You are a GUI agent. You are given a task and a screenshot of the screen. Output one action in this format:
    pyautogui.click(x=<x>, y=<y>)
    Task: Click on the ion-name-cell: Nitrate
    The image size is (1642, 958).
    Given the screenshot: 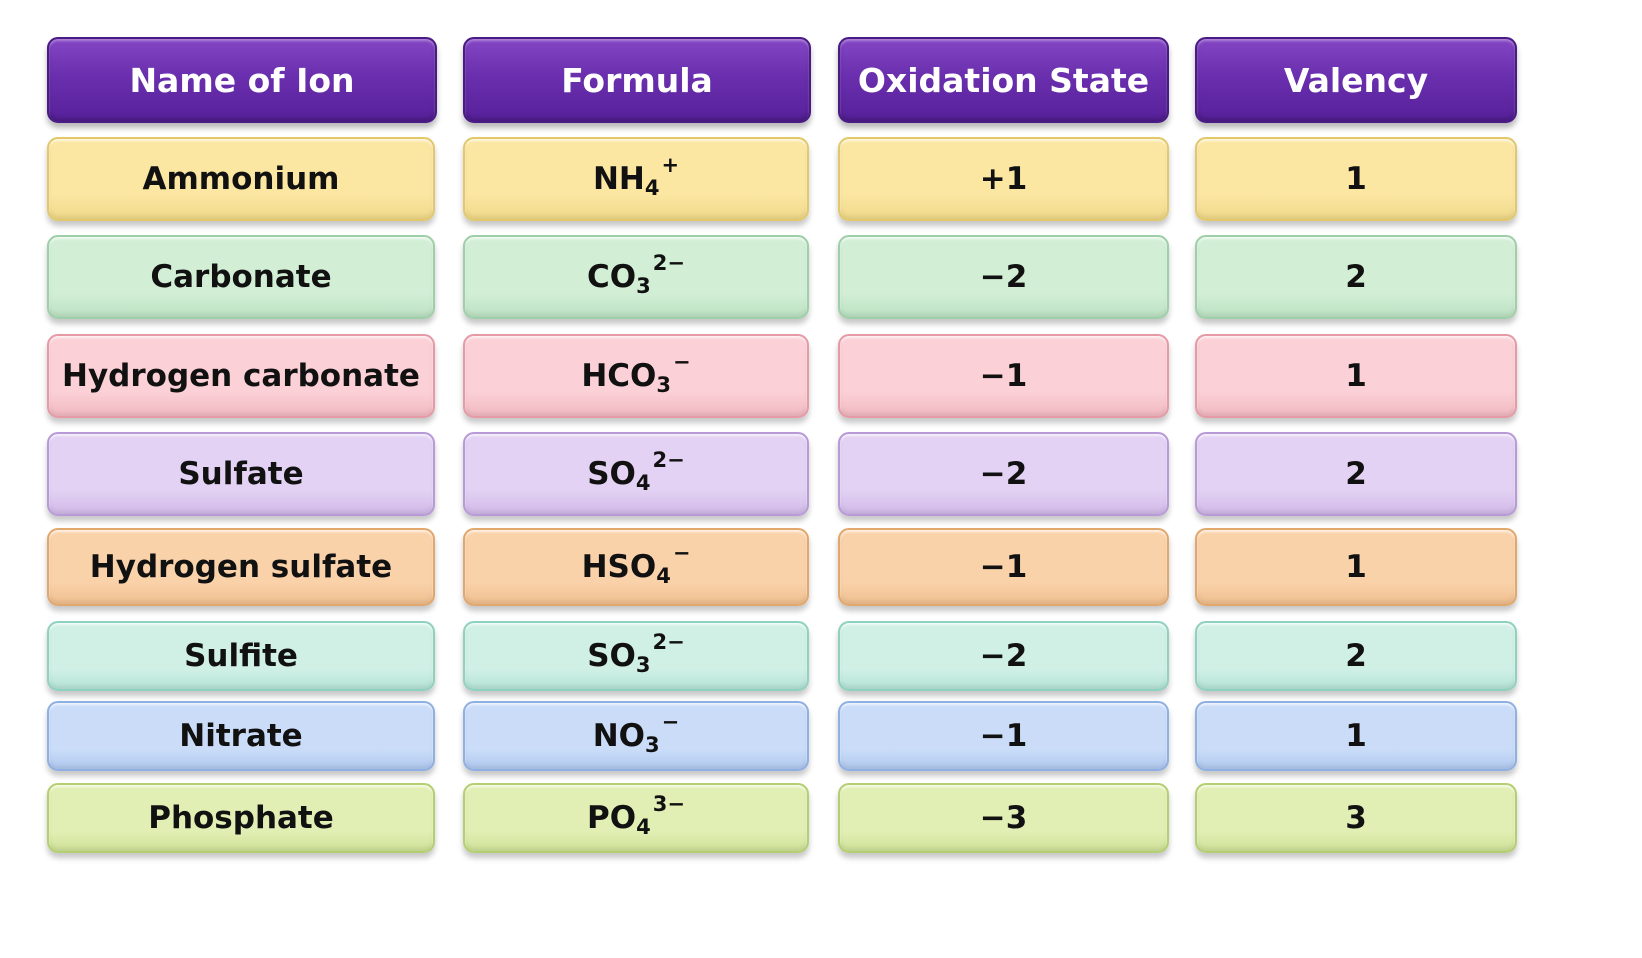 What is the action you would take?
    pyautogui.click(x=241, y=736)
    